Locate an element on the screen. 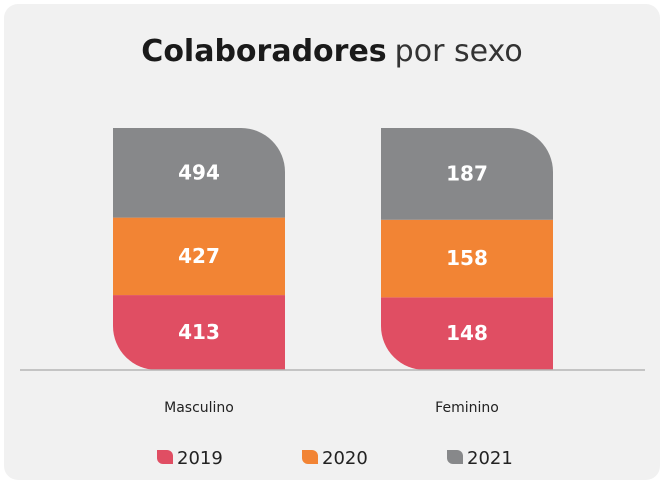 The width and height of the screenshot is (664, 484). x-tick-label: Masculino is located at coordinates (199, 408).